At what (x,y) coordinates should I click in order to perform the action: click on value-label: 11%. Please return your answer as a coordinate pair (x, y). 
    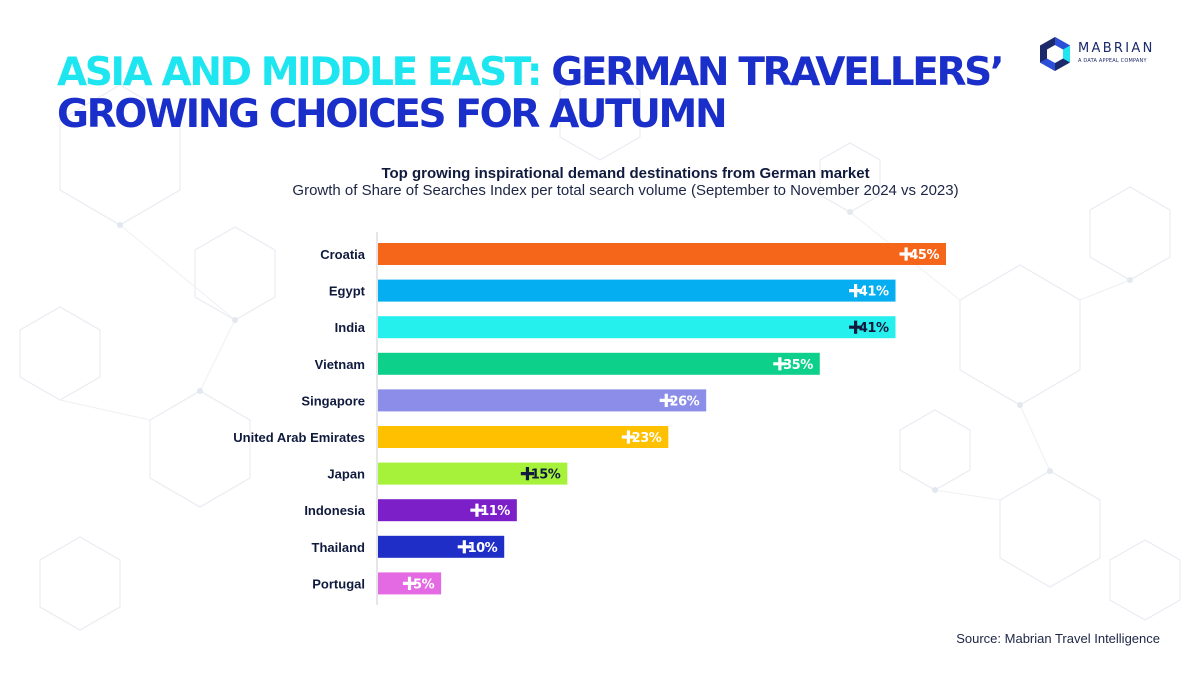
    Looking at the image, I should click on (490, 511).